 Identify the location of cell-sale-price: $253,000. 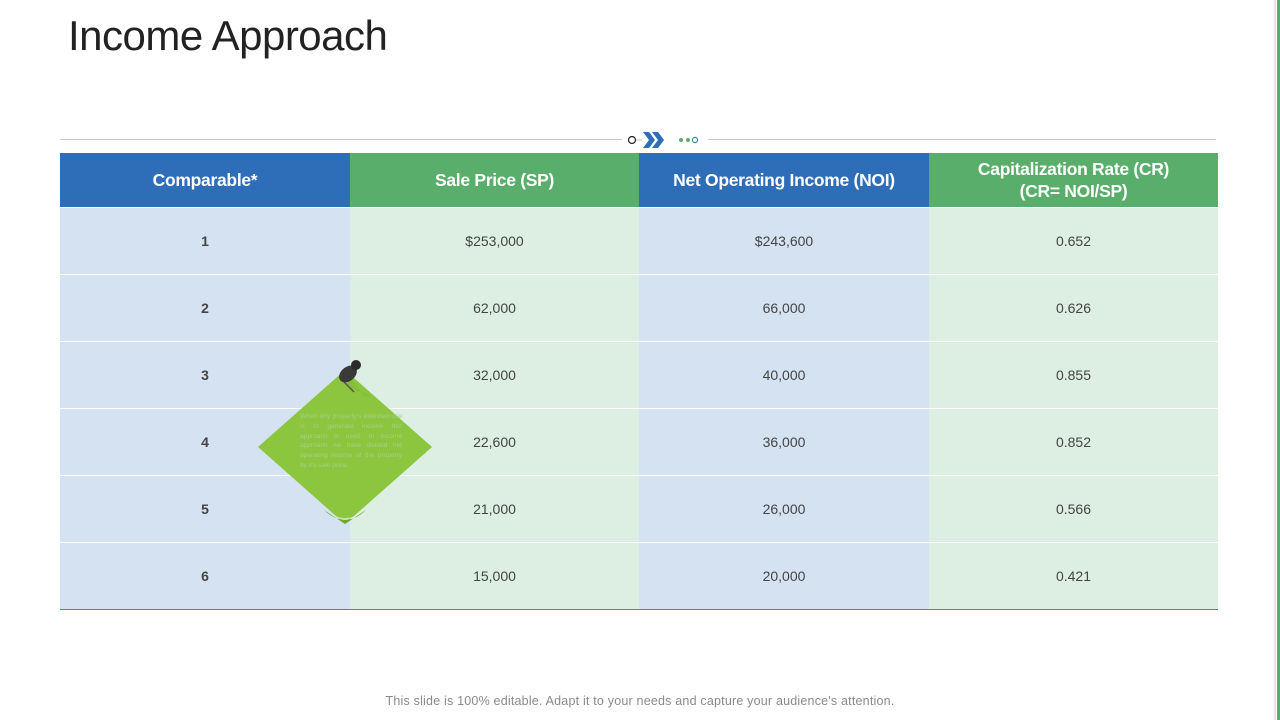
(494, 240).